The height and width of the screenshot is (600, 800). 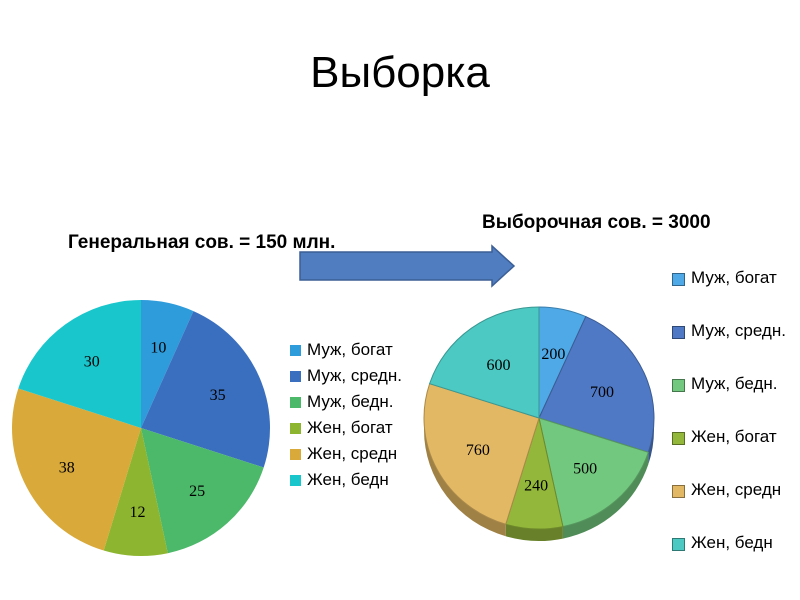 I want to click on sample-legend-item: Жен, средн, so click(x=734, y=490).